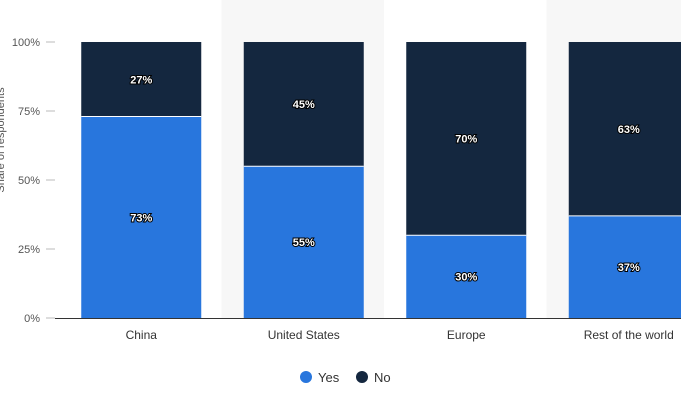  I want to click on data-label-no-united-states: 45%, so click(304, 105).